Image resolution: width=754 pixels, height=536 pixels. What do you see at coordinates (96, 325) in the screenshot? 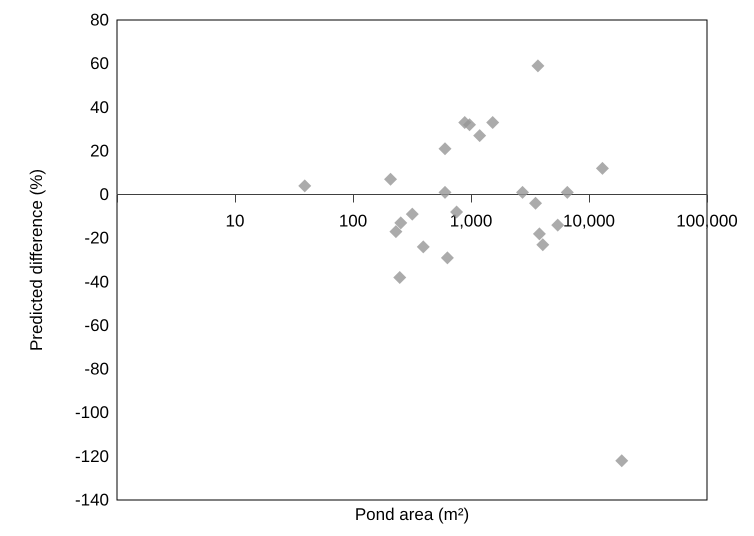
I see `y-tick-label: -60` at bounding box center [96, 325].